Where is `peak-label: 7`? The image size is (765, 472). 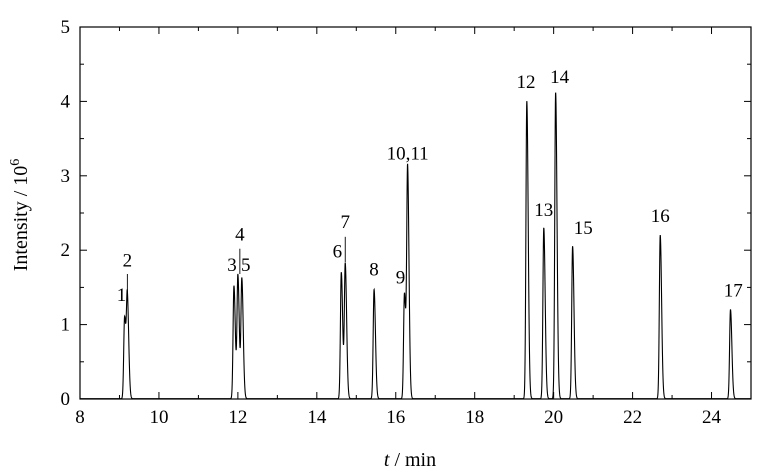
peak-label: 7 is located at coordinates (345, 222).